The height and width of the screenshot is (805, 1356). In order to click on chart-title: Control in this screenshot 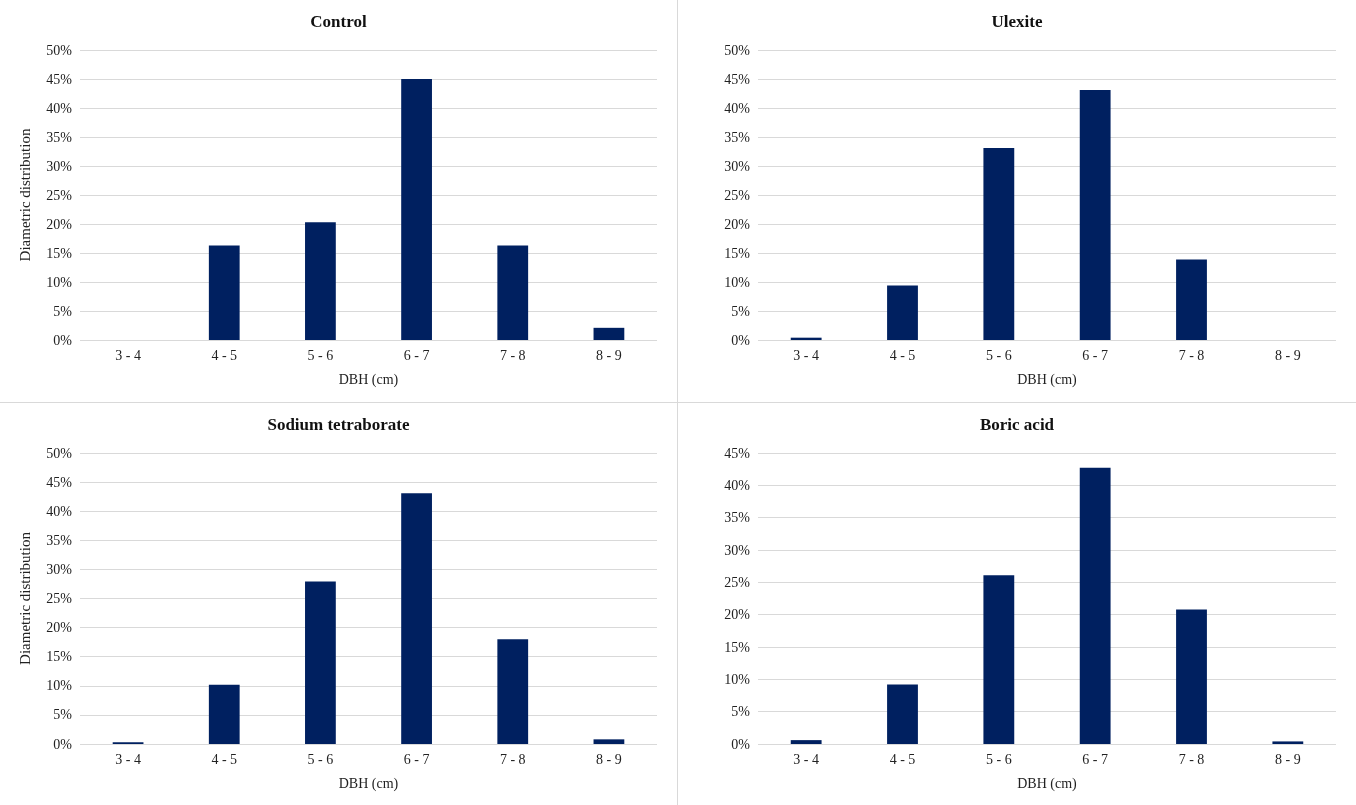, I will do `click(338, 21)`.